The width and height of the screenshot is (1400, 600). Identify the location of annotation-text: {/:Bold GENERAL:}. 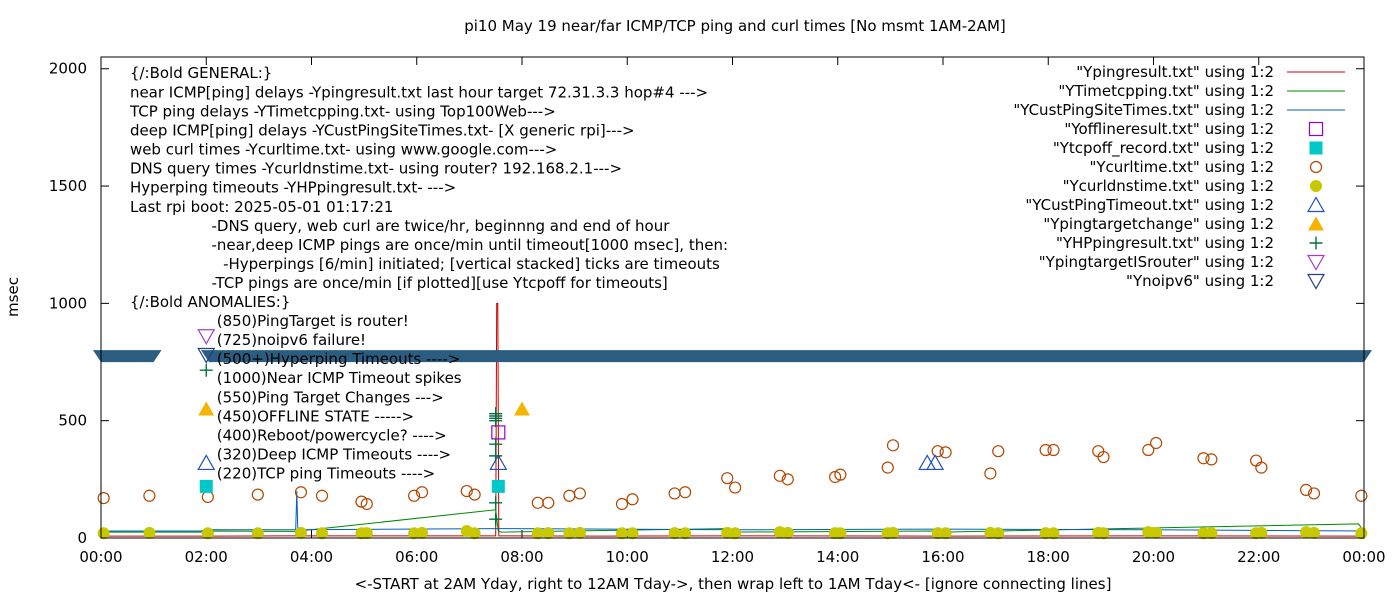
(201, 73).